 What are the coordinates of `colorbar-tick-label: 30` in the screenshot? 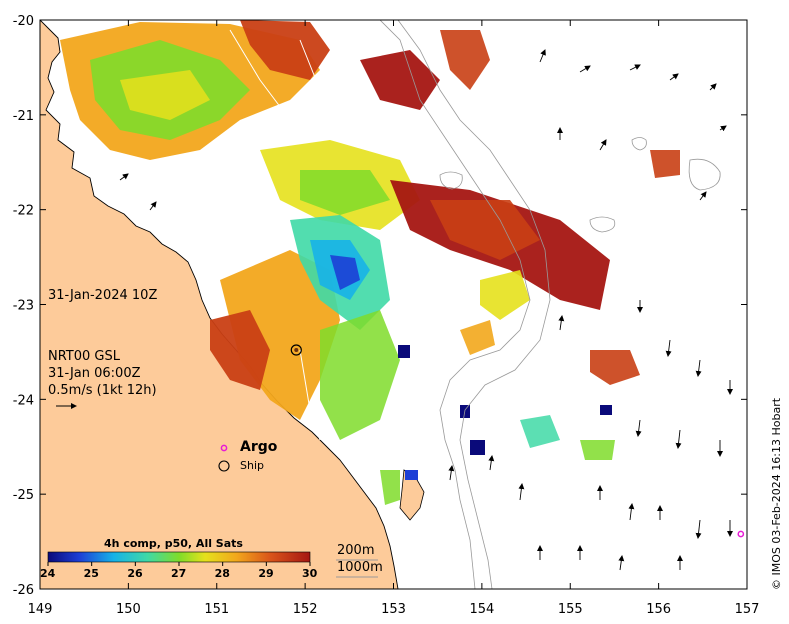 It's located at (310, 573).